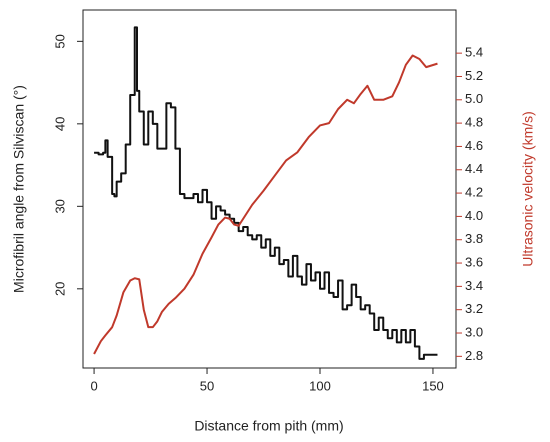 The height and width of the screenshot is (442, 550). I want to click on y2-tick-label: 4.2, so click(474, 192).